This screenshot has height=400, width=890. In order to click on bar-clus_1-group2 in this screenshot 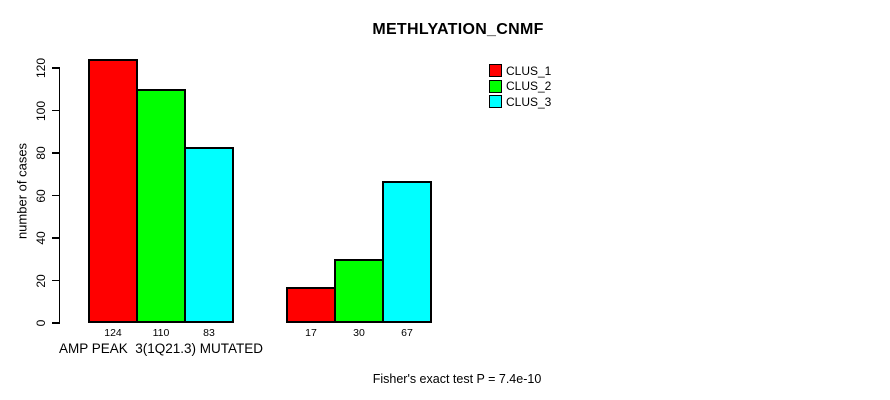, I will do `click(311, 305)`.